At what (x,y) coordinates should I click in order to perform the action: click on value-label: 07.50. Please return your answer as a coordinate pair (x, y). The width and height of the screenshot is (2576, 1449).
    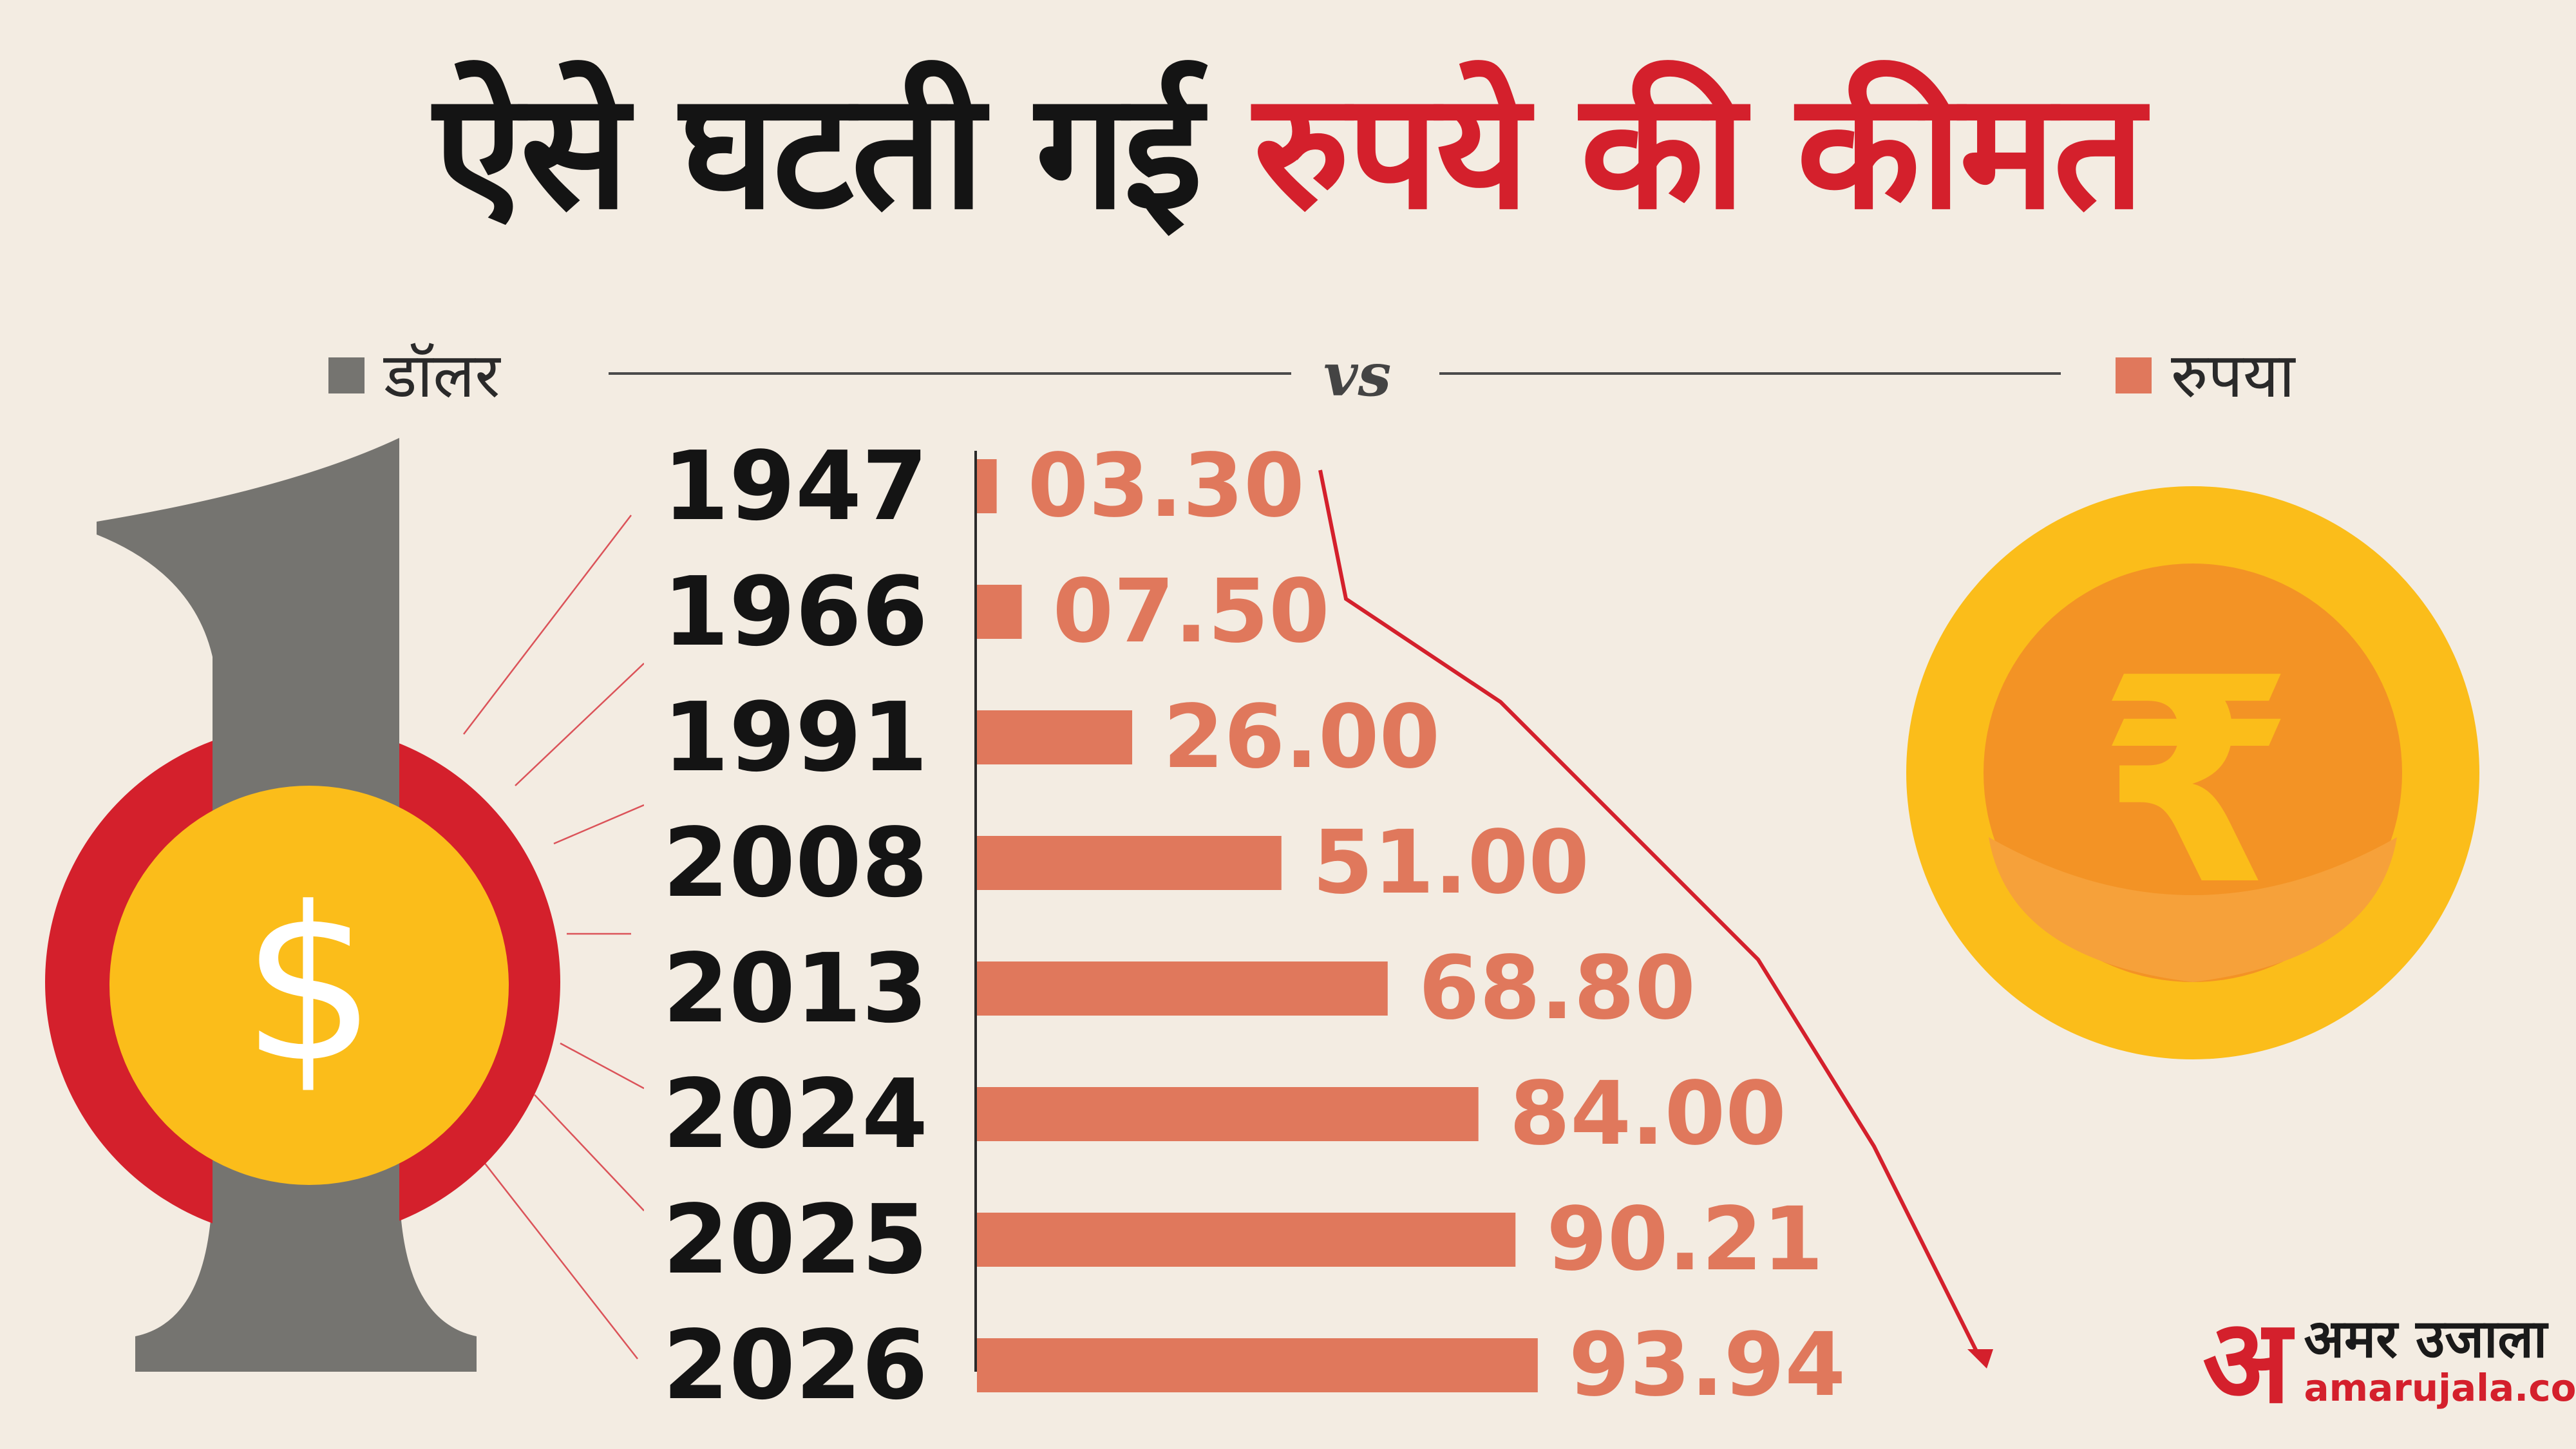
    Looking at the image, I should click on (1191, 612).